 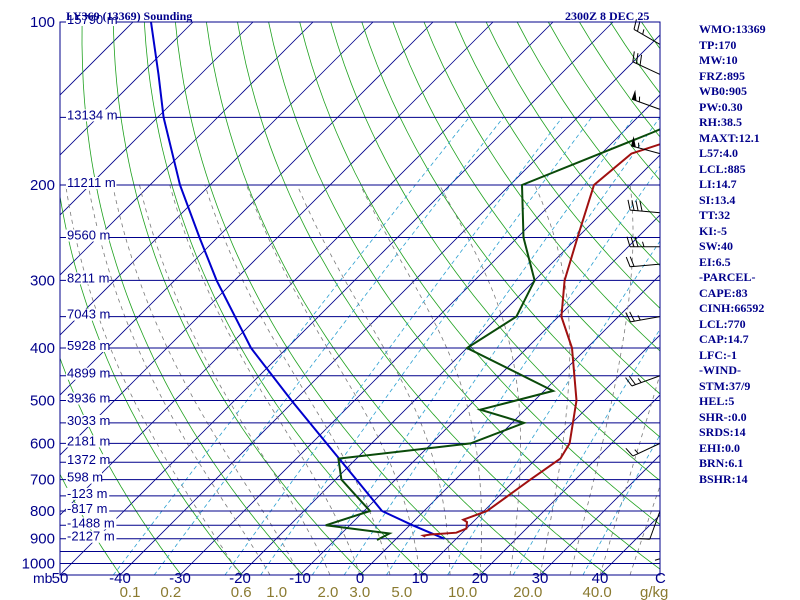 What do you see at coordinates (87, 493) in the screenshot?
I see `height-label: -123 m` at bounding box center [87, 493].